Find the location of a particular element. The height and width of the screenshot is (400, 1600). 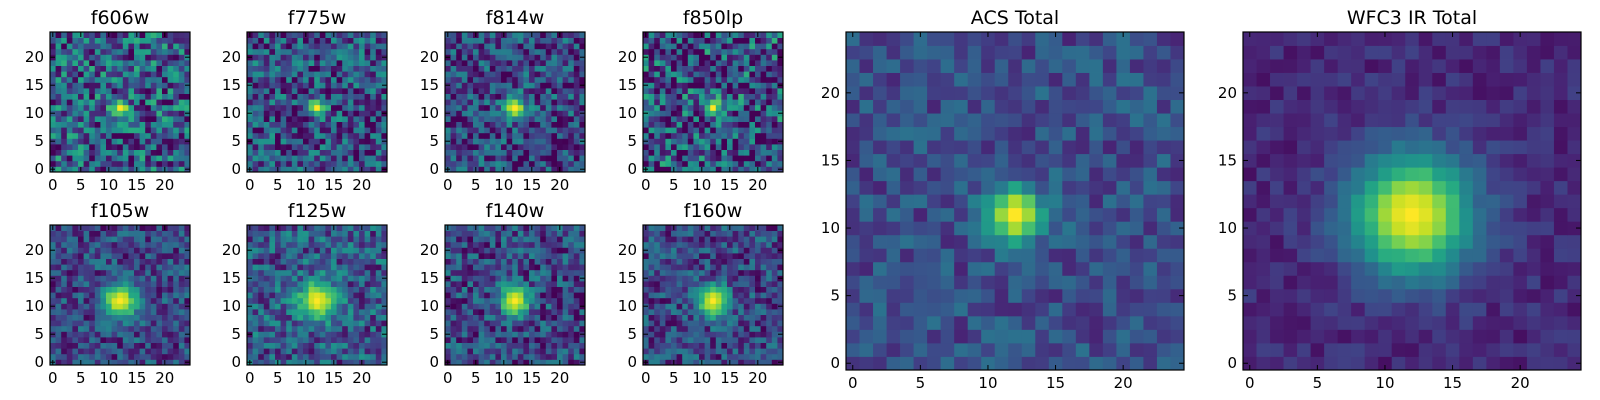

x-tick-label: 15 is located at coordinates (333, 185).